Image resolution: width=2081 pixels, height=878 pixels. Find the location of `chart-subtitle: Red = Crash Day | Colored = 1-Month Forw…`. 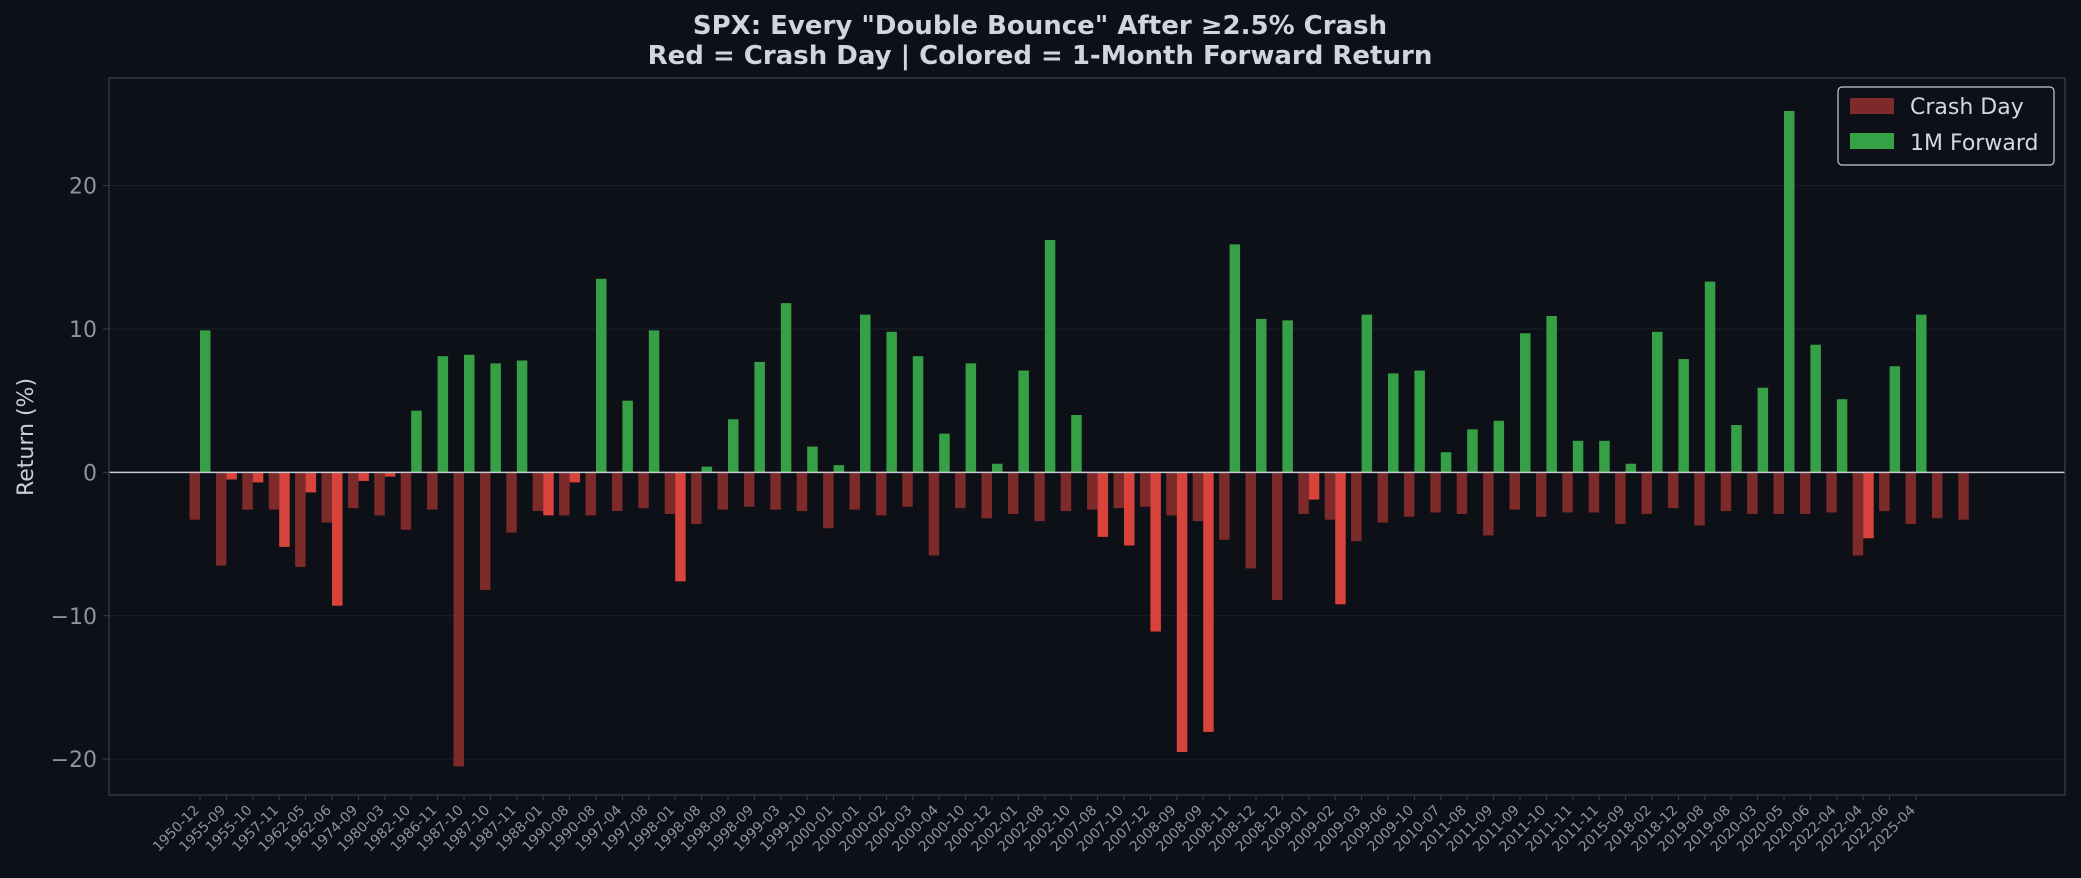

chart-subtitle: Red = Crash Day | Colored = 1-Month Forw… is located at coordinates (1040, 56).